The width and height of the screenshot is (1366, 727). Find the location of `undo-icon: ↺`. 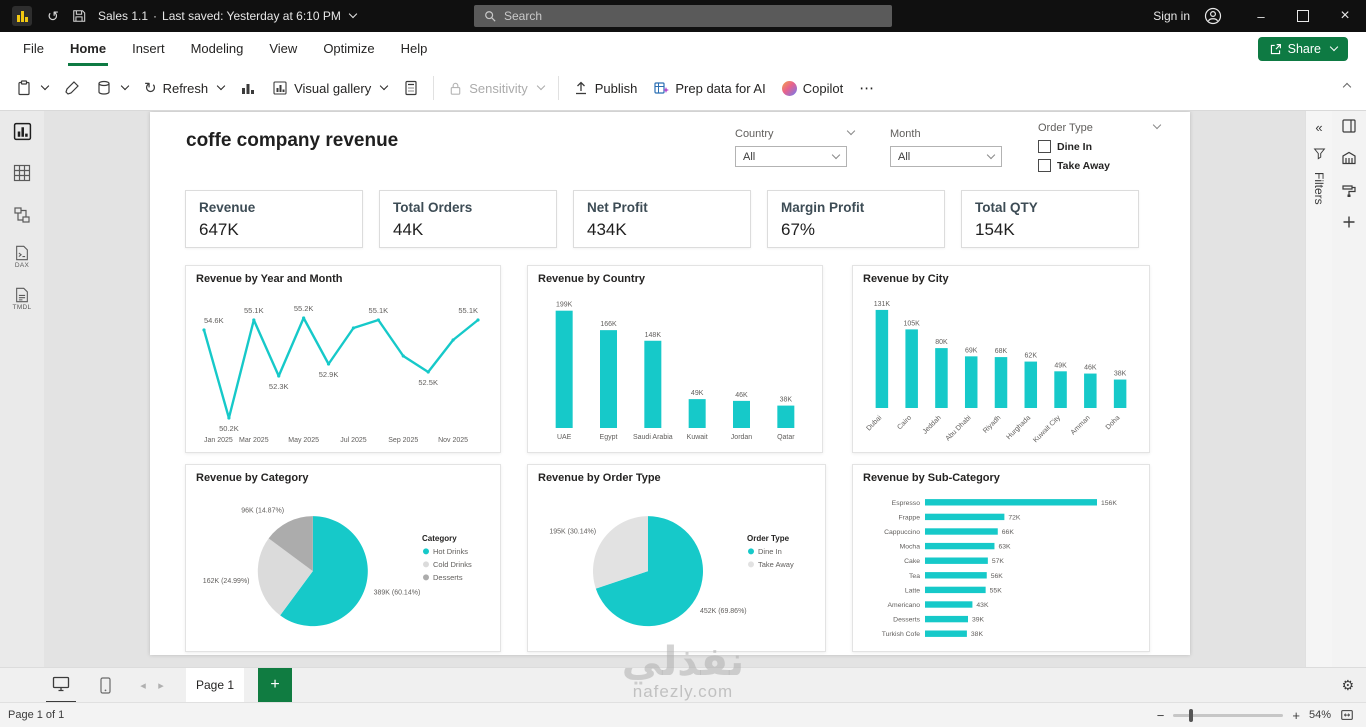

undo-icon: ↺ is located at coordinates (53, 15).